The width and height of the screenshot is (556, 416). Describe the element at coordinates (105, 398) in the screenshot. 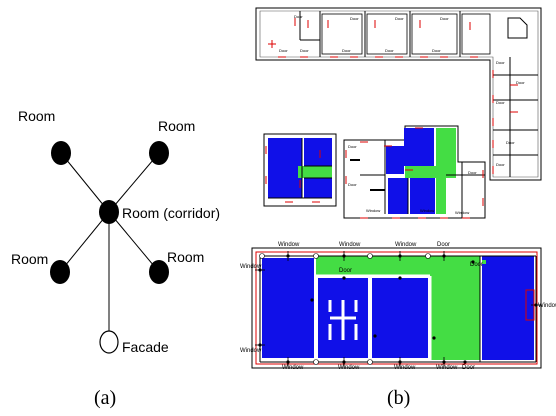

I see `caption-a: (a)` at that location.